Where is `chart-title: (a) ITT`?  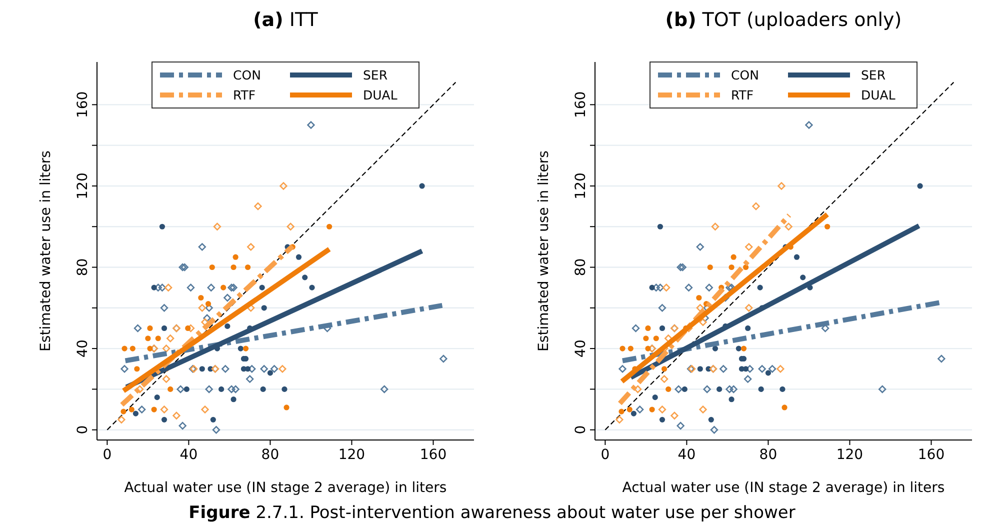
chart-title: (a) ITT is located at coordinates (285, 20).